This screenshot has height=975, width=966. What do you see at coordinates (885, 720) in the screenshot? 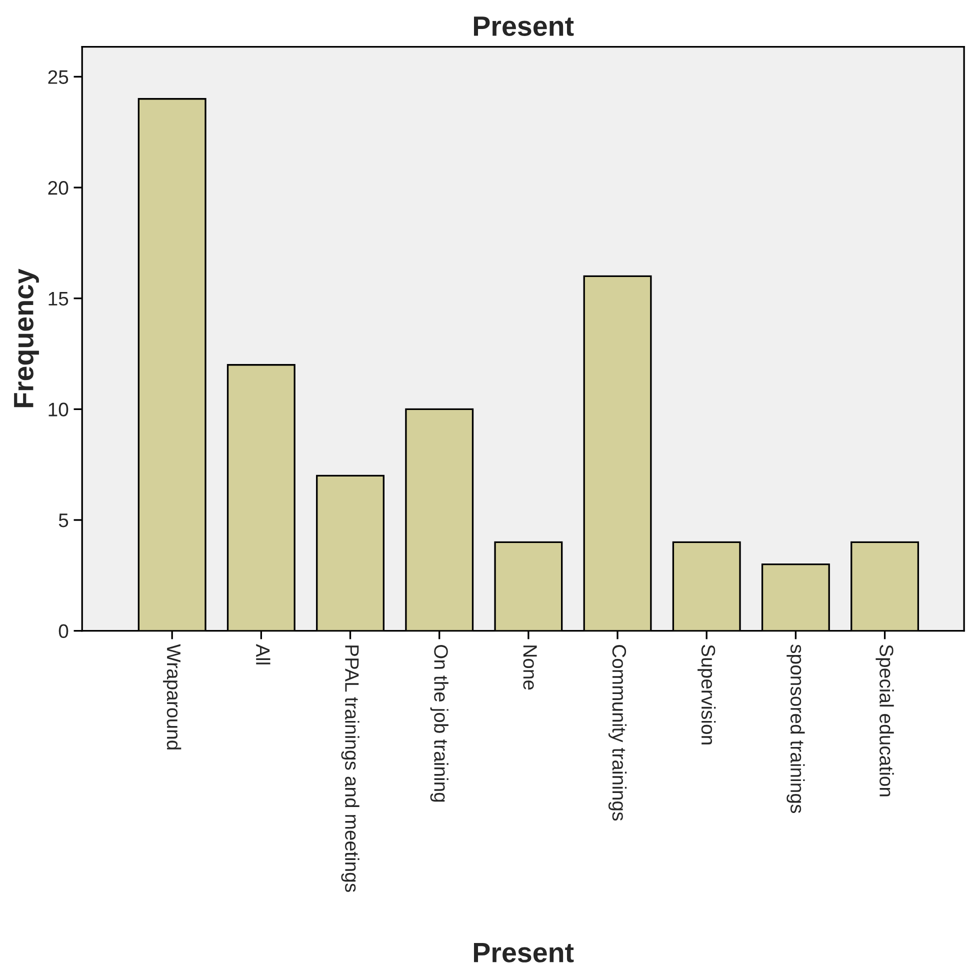
I see `x-tick-label: Special education` at bounding box center [885, 720].